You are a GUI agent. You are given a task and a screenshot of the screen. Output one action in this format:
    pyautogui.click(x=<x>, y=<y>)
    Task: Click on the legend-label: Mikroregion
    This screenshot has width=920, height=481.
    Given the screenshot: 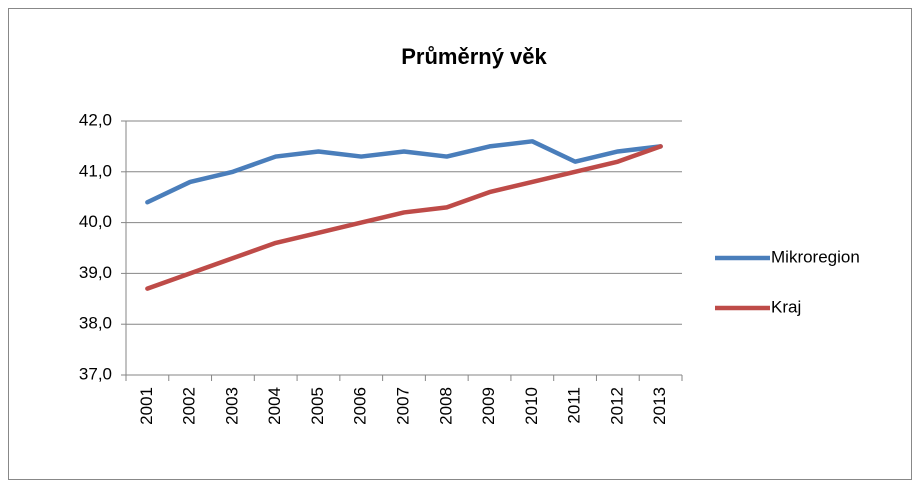 What is the action you would take?
    pyautogui.click(x=815, y=256)
    